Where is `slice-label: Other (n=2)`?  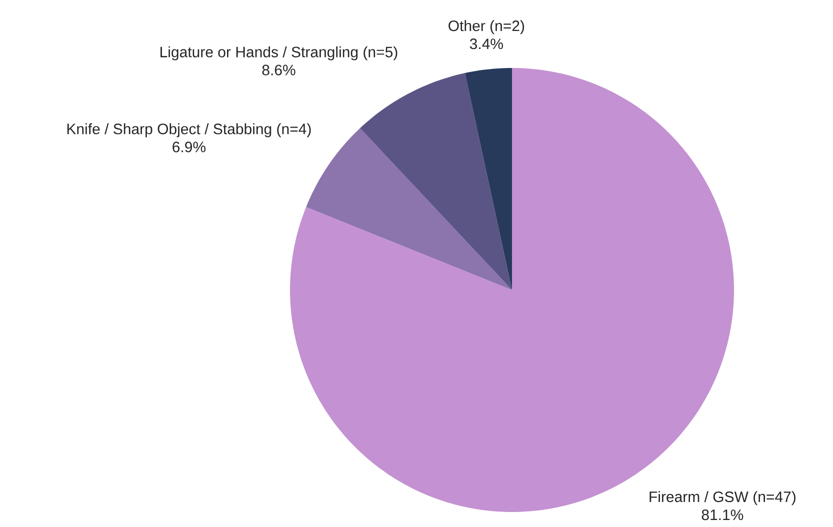 slice-label: Other (n=2) is located at coordinates (486, 27).